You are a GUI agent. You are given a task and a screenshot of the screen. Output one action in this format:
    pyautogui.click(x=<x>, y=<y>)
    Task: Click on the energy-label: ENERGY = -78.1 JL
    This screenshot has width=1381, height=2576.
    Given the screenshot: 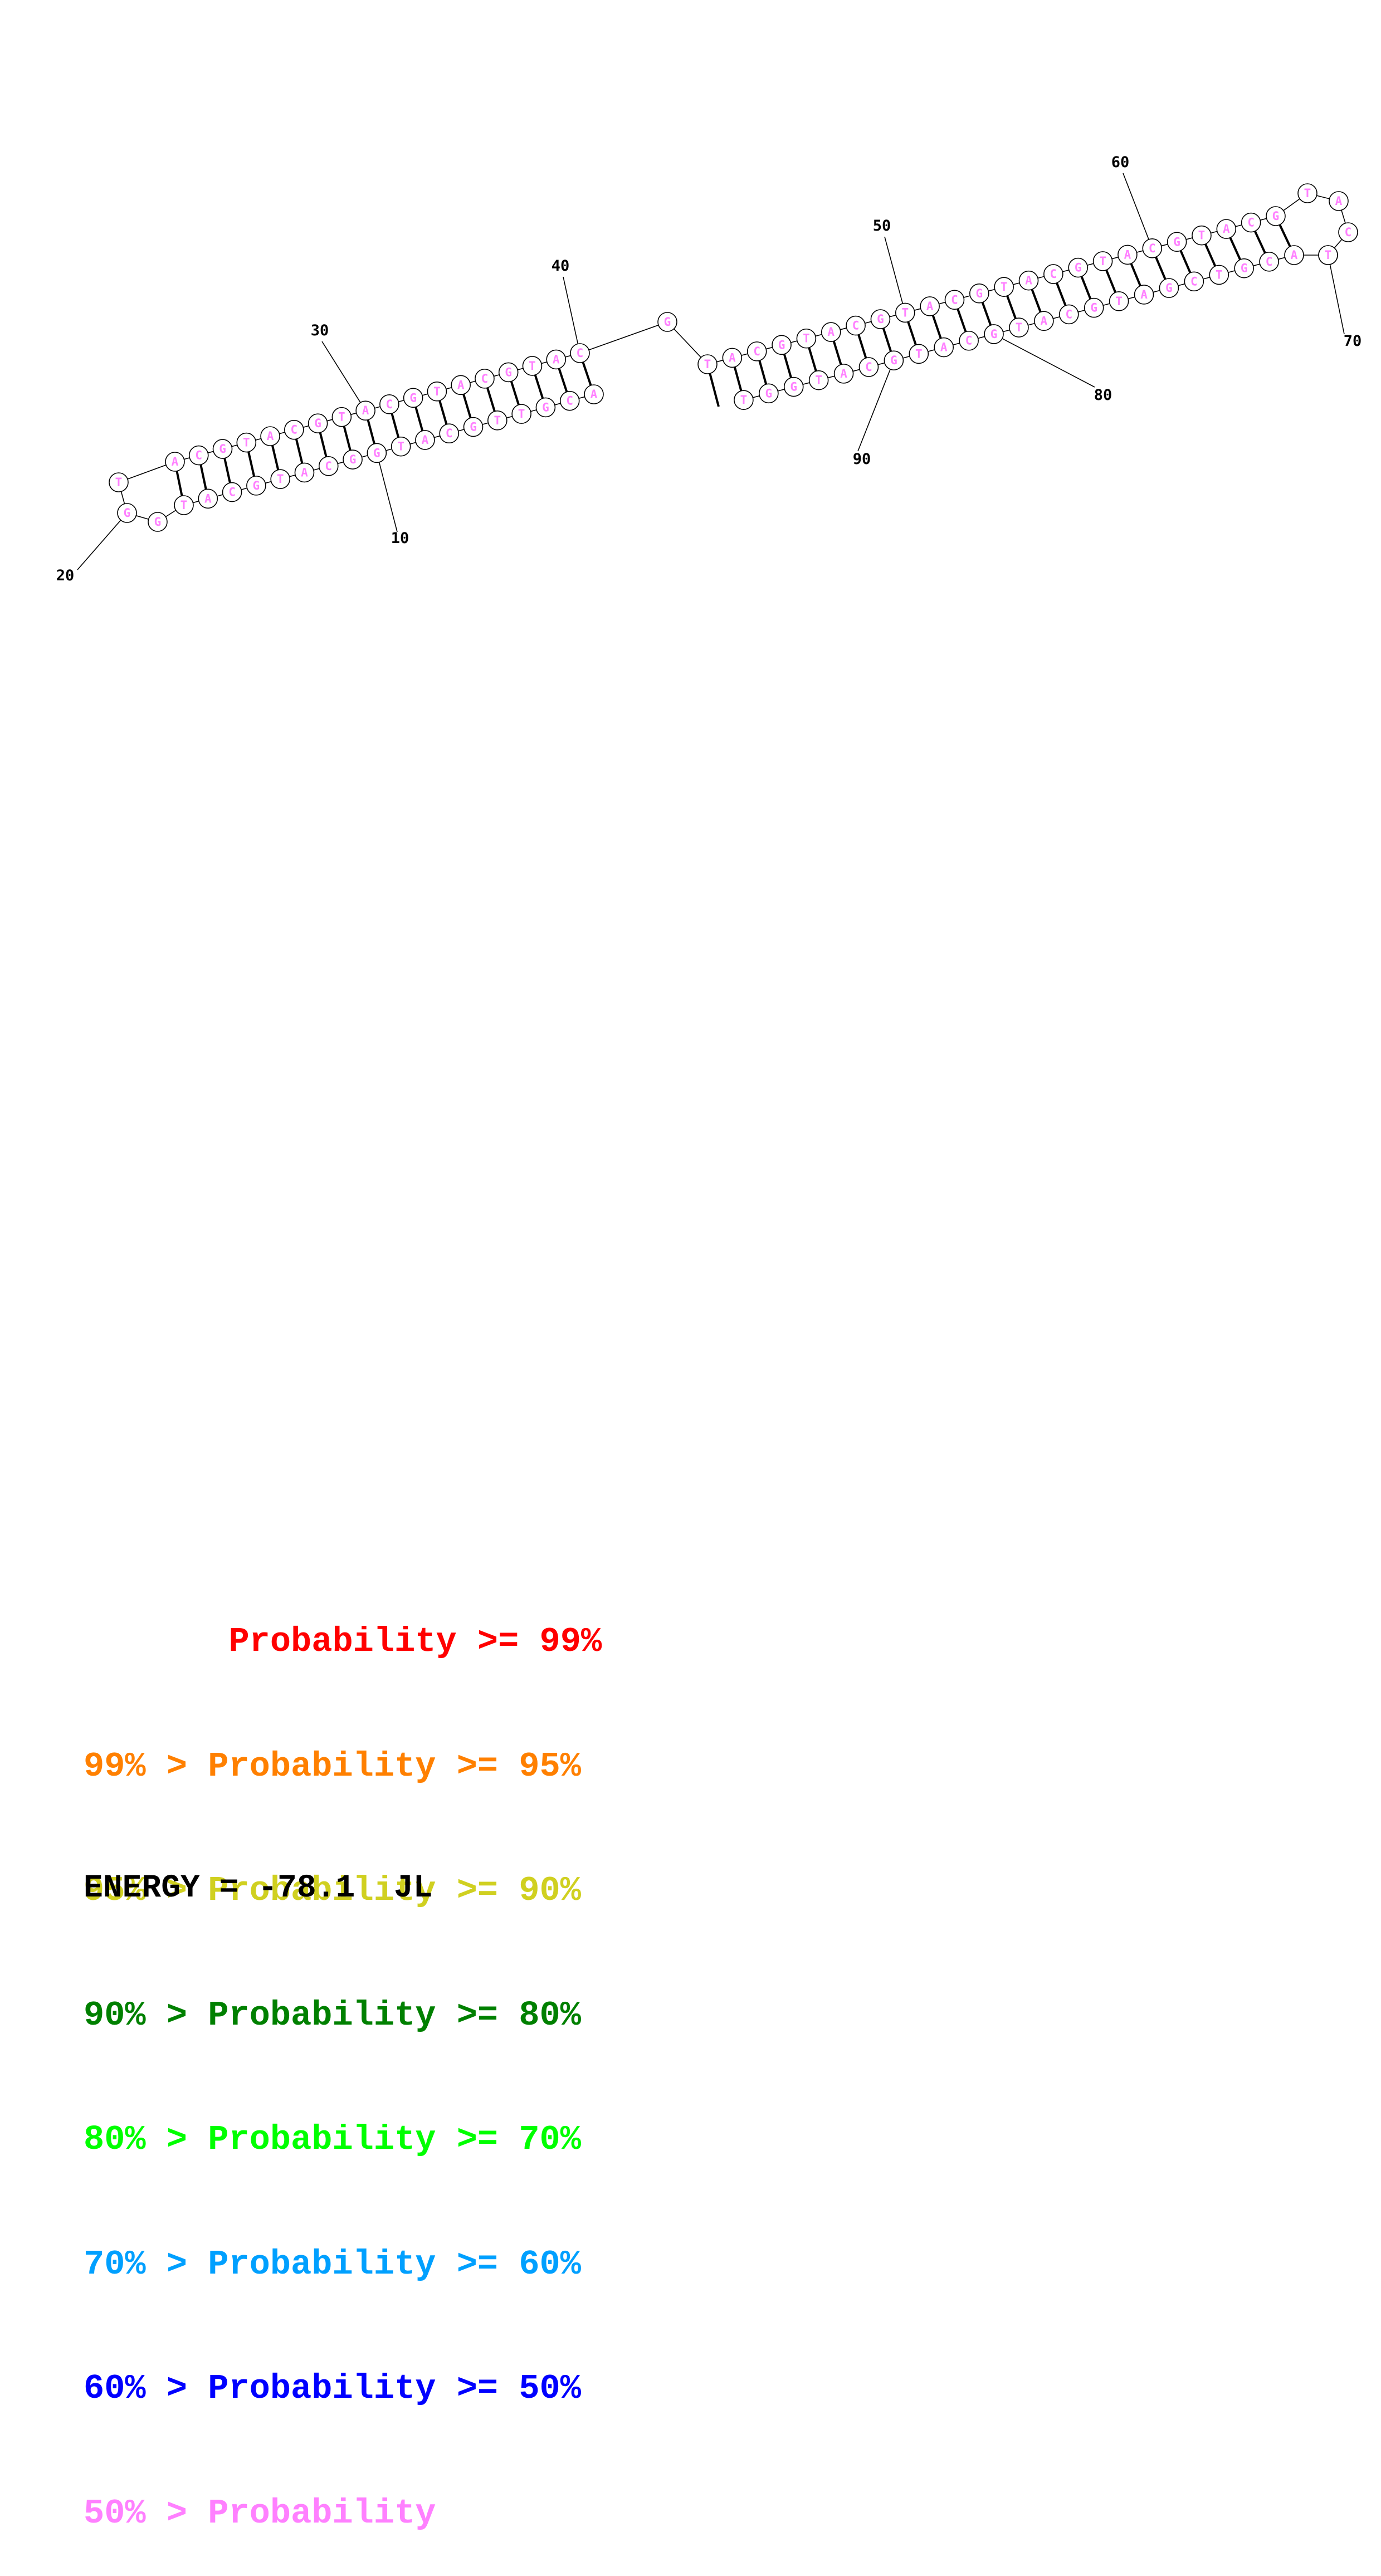 What is the action you would take?
    pyautogui.click(x=258, y=1888)
    